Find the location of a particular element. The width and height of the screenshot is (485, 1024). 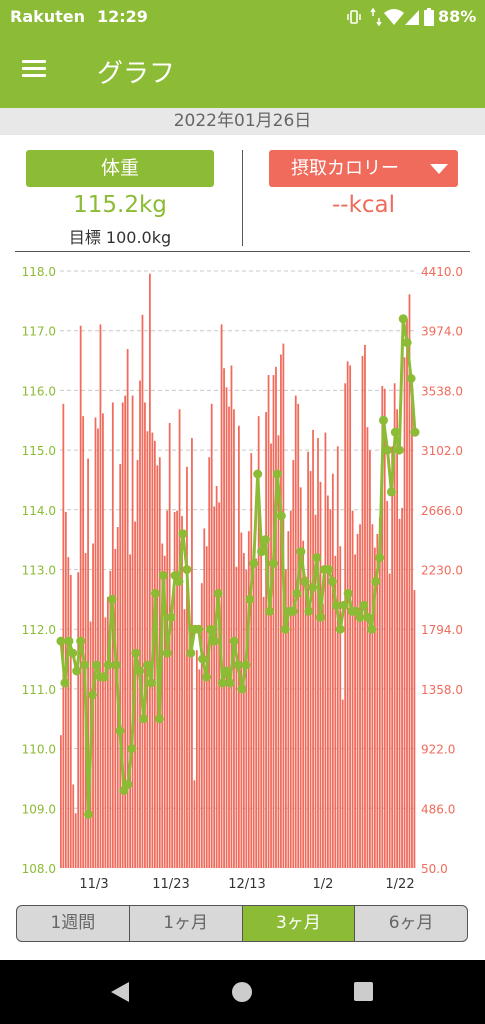

left-axis-tick-label: 114.0 is located at coordinates (39, 511).